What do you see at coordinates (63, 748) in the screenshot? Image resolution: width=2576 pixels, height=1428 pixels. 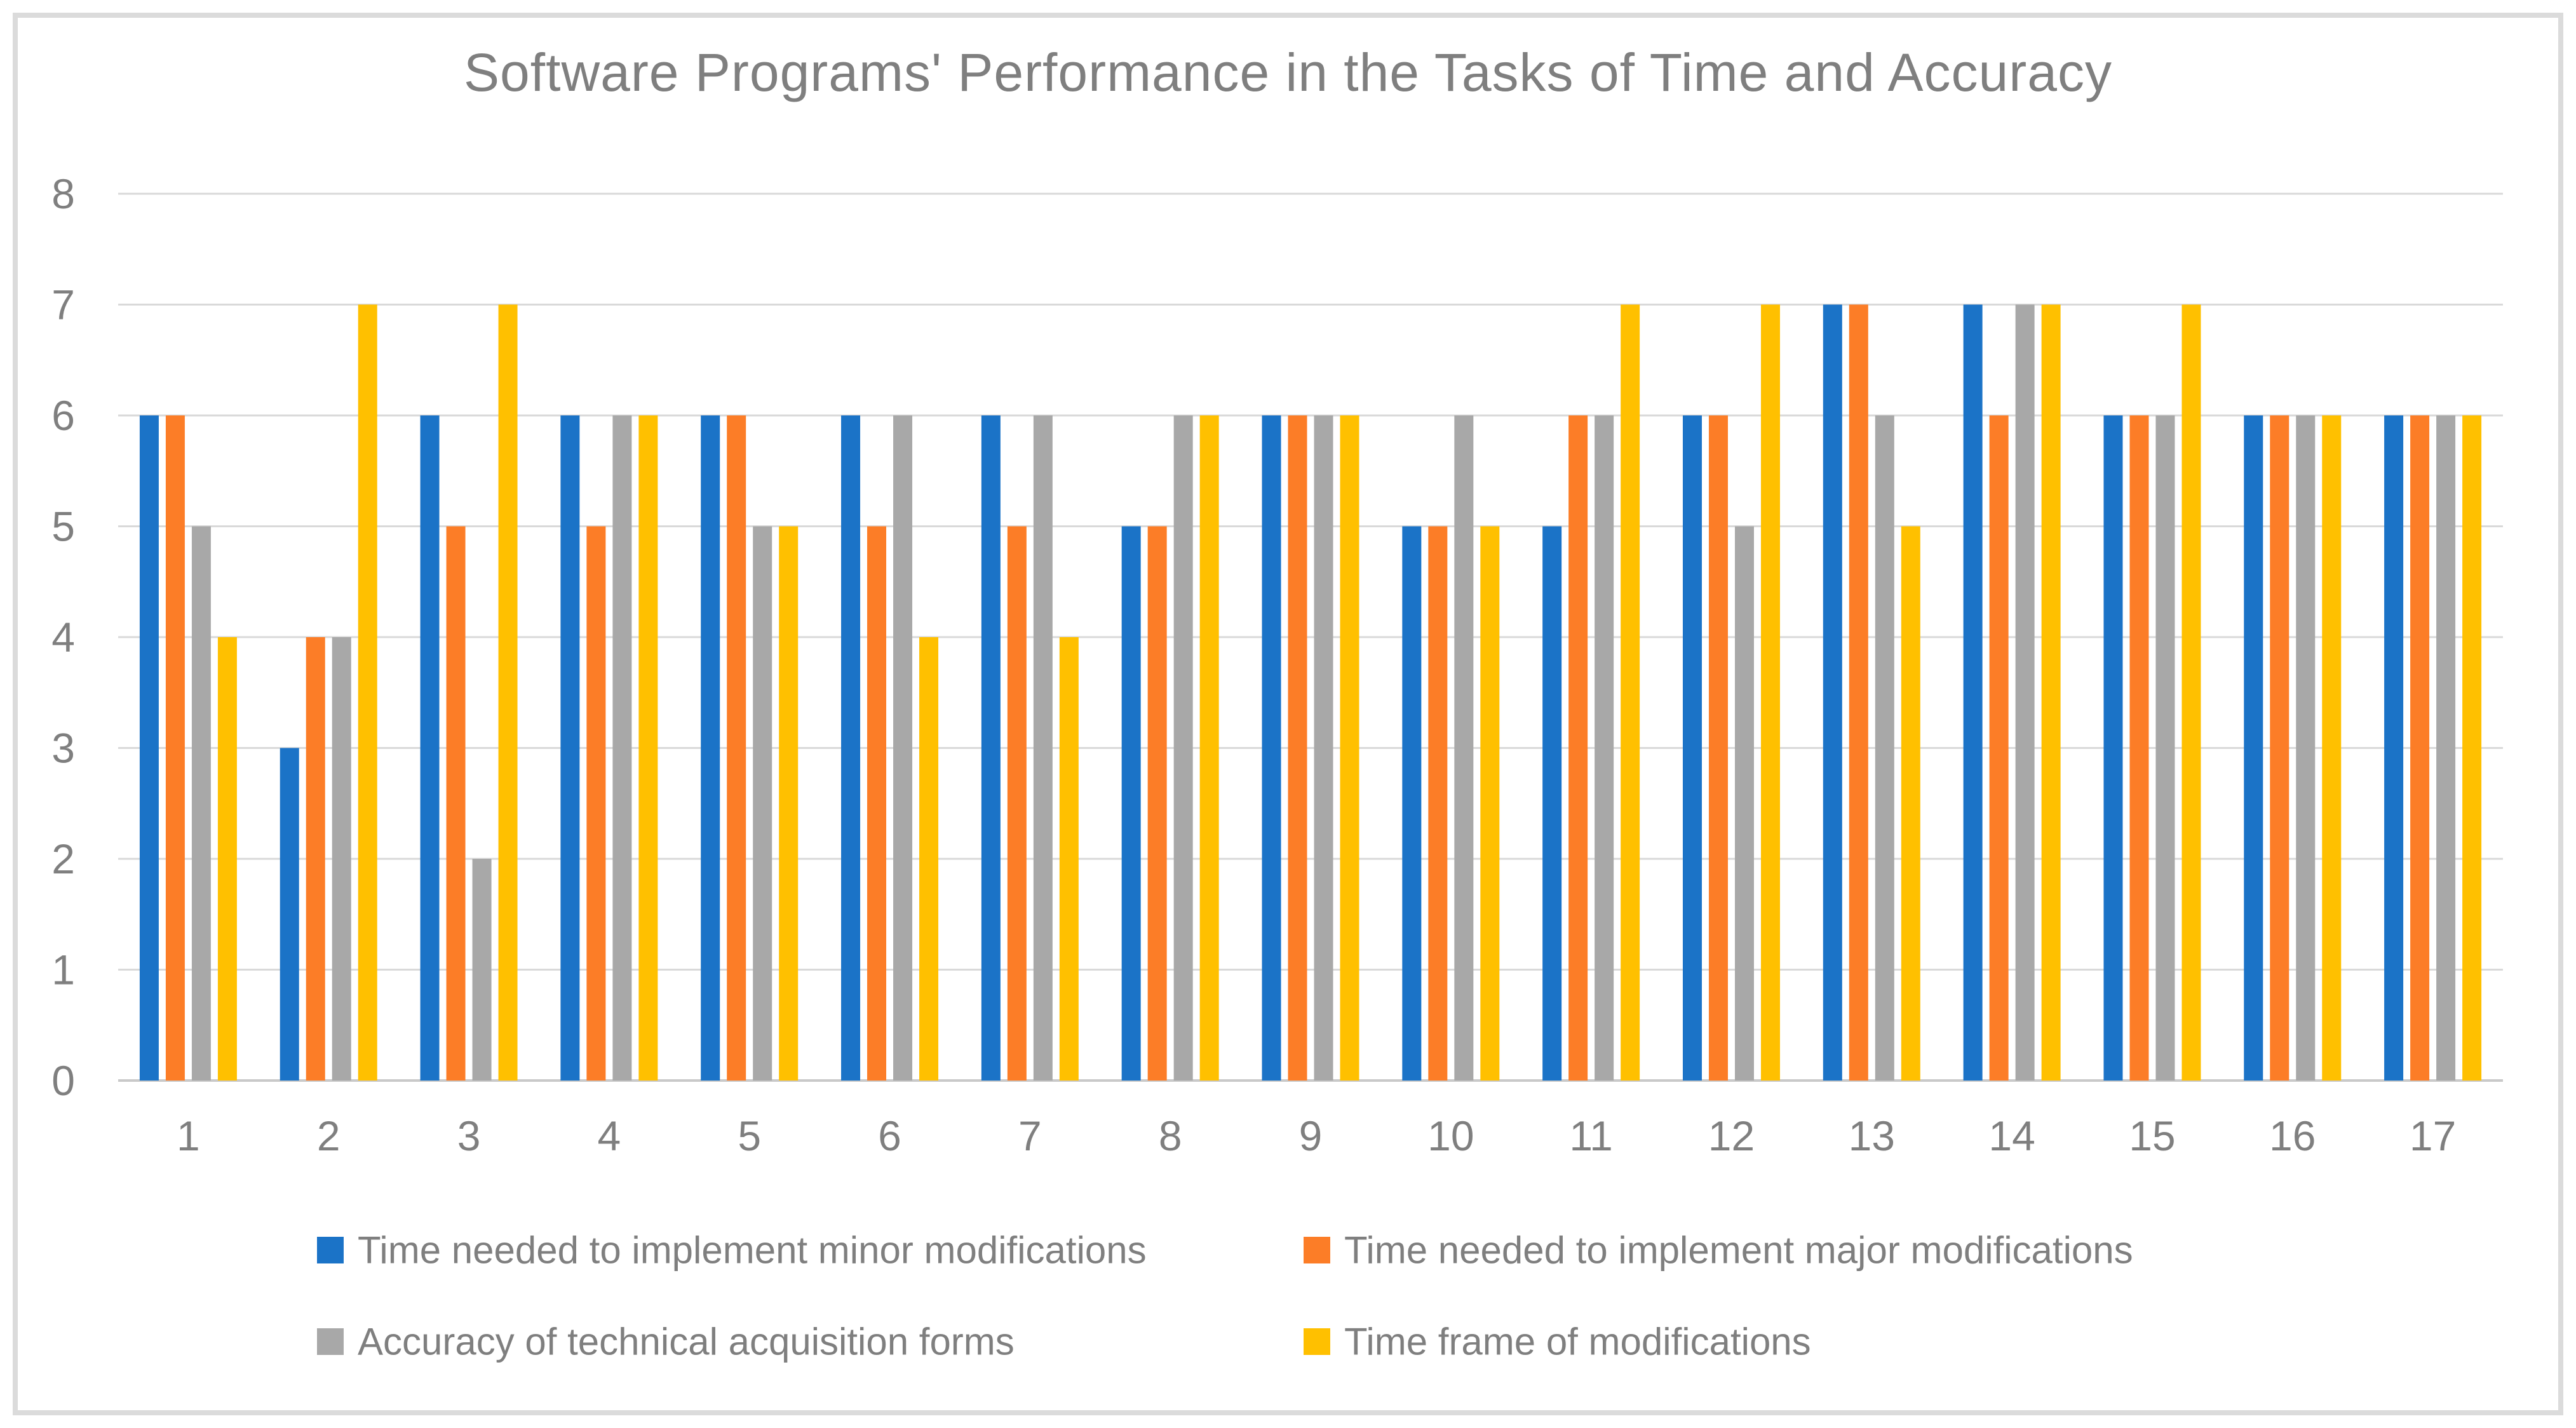 I see `y-axis-label: 3` at bounding box center [63, 748].